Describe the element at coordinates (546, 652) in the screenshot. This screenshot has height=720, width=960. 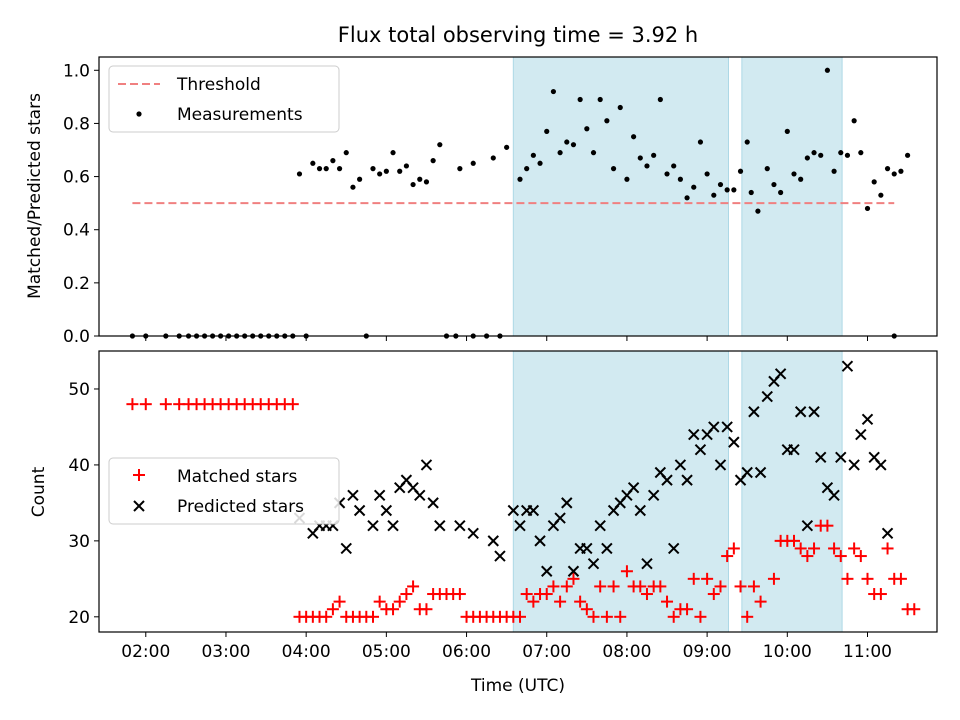
I see `x-tick-label: 07:00` at that location.